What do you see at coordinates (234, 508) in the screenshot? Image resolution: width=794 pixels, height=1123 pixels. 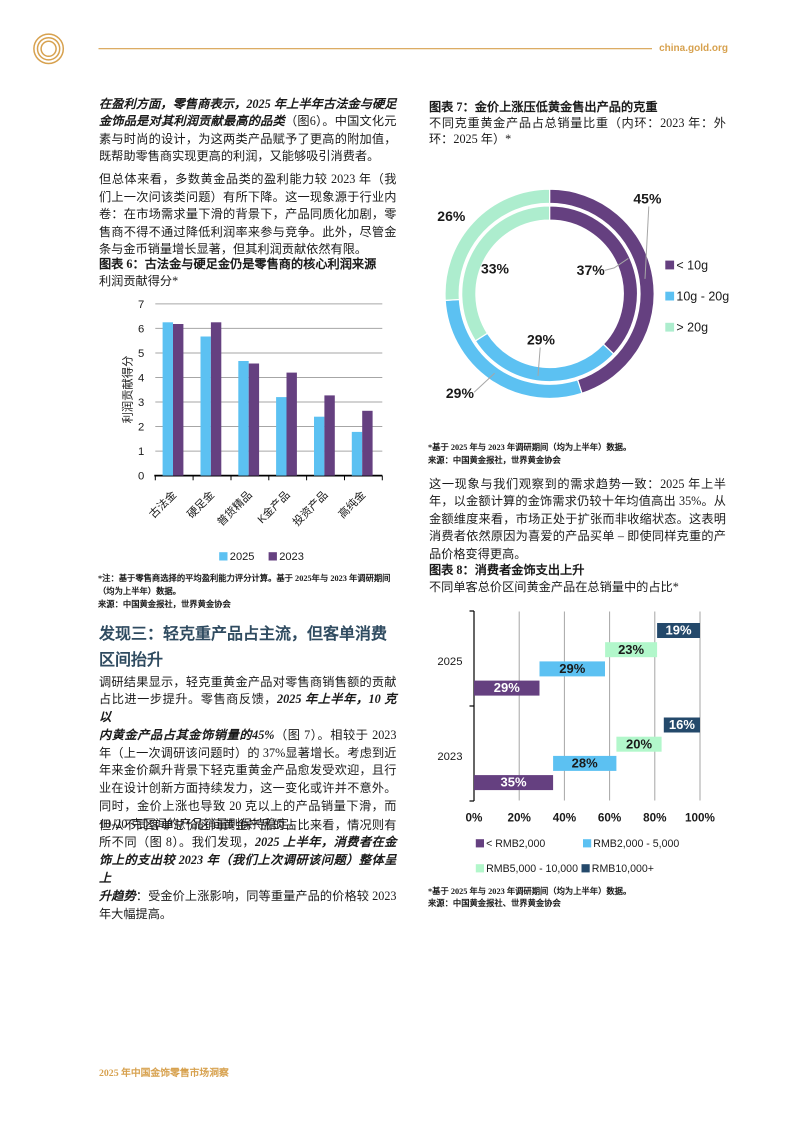 I see `svg-text: 普货精品` at bounding box center [234, 508].